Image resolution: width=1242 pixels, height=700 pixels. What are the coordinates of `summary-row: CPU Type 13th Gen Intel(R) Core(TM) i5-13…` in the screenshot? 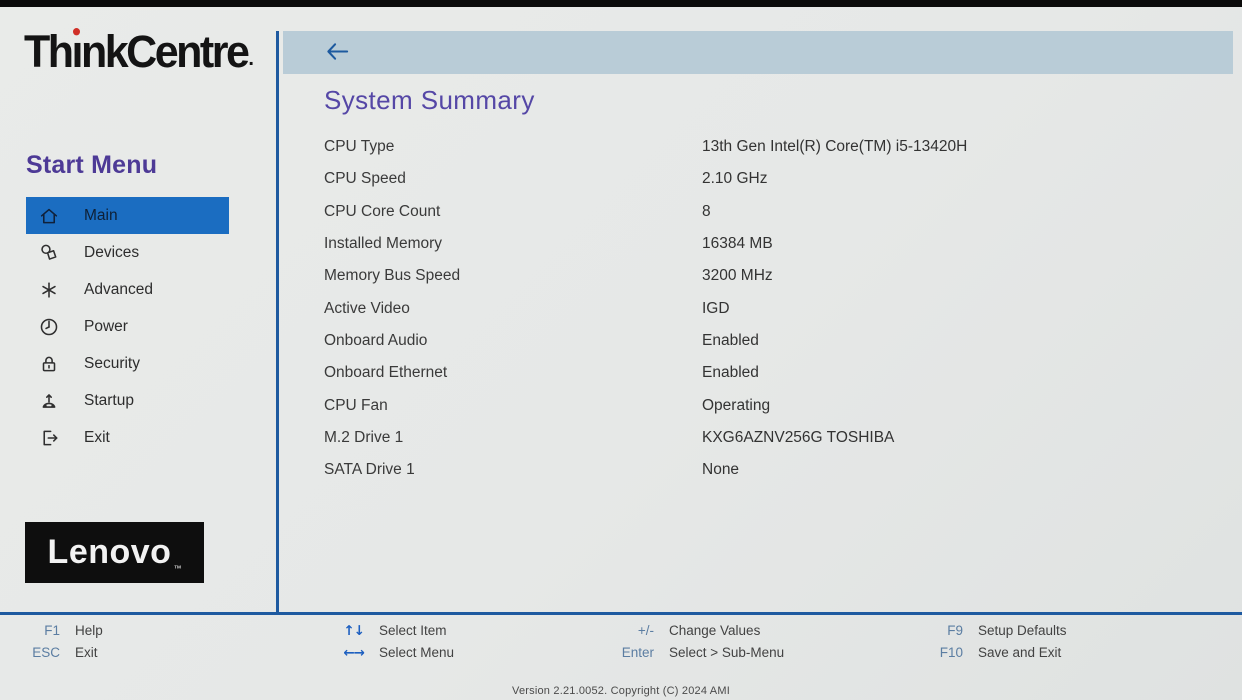 It's located at (773, 147).